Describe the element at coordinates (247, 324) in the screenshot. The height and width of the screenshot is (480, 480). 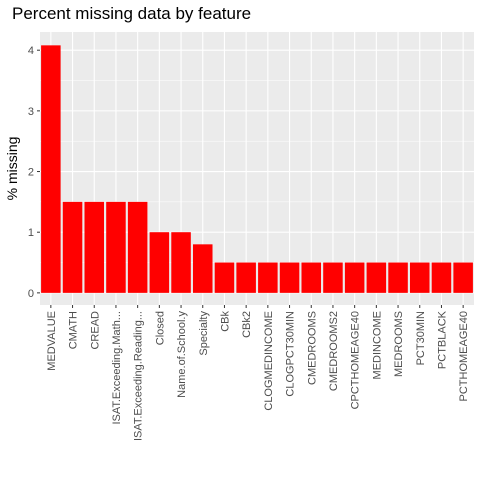
I see `x-tick-label: CBk2` at that location.